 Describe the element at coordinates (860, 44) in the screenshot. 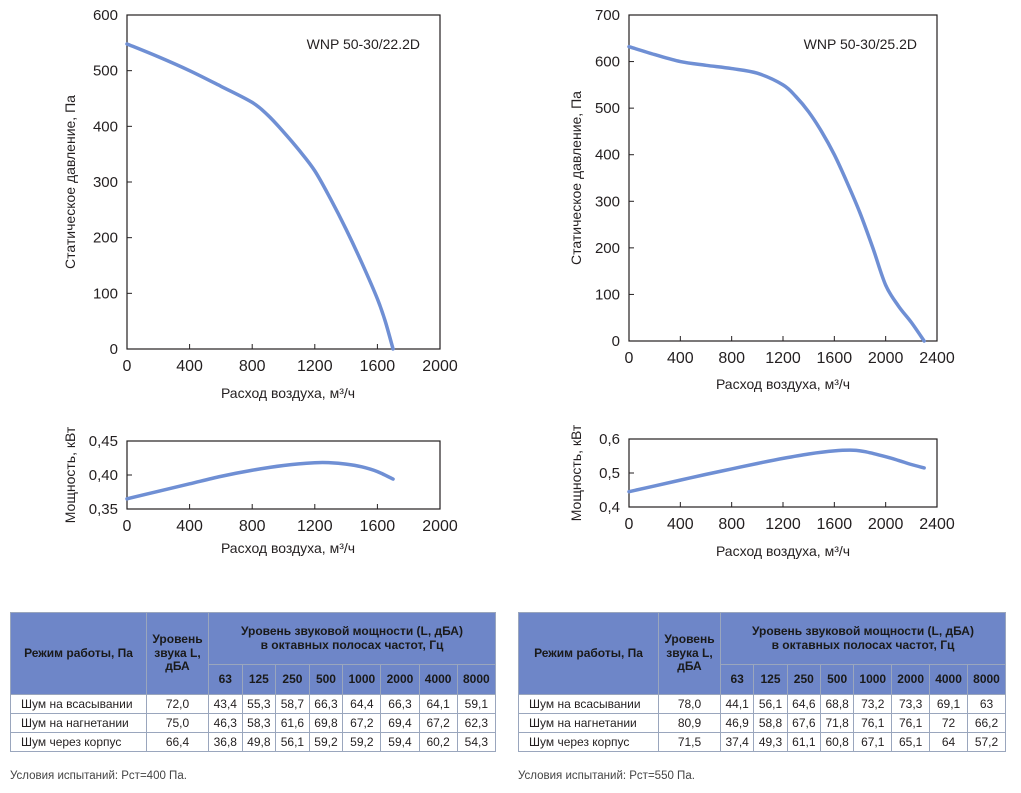

I see `chart-title: WNP 50-30/25.2D` at that location.